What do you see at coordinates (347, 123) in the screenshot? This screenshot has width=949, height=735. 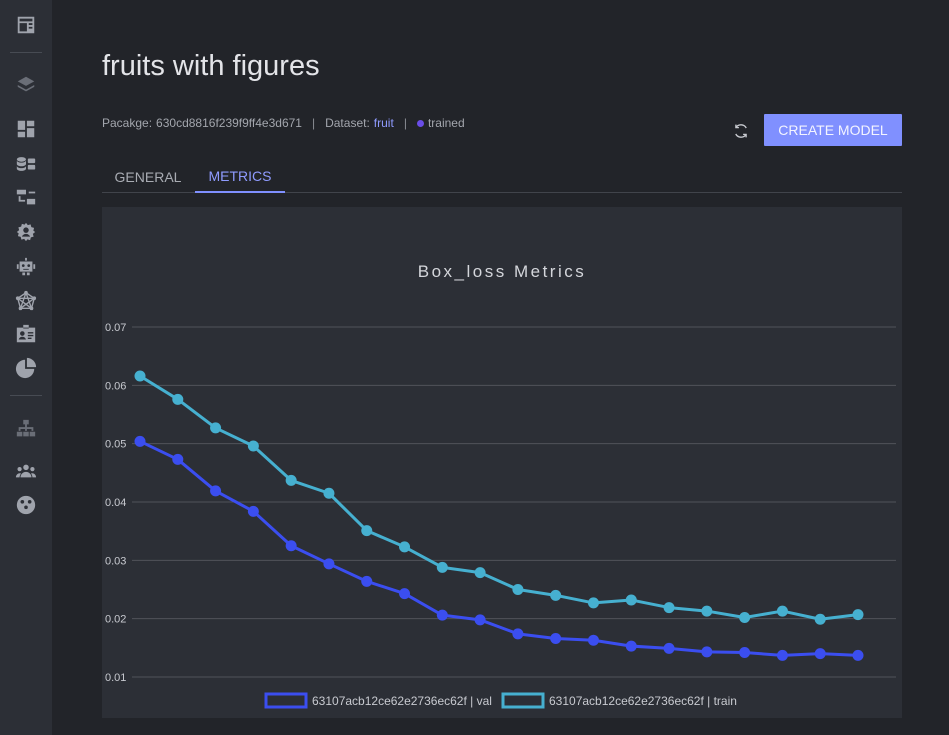 I see `dataset-label: Dataset:` at bounding box center [347, 123].